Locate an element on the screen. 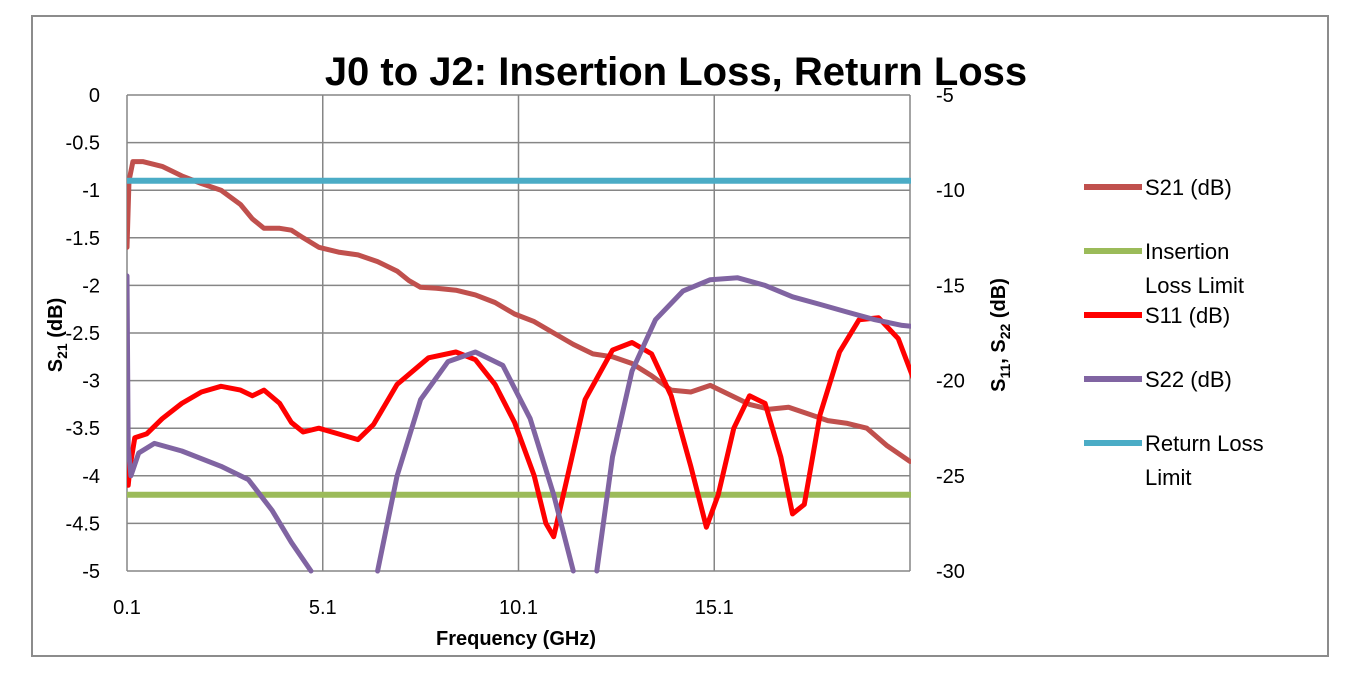  x-tick-label: 10.1 is located at coordinates (518, 608).